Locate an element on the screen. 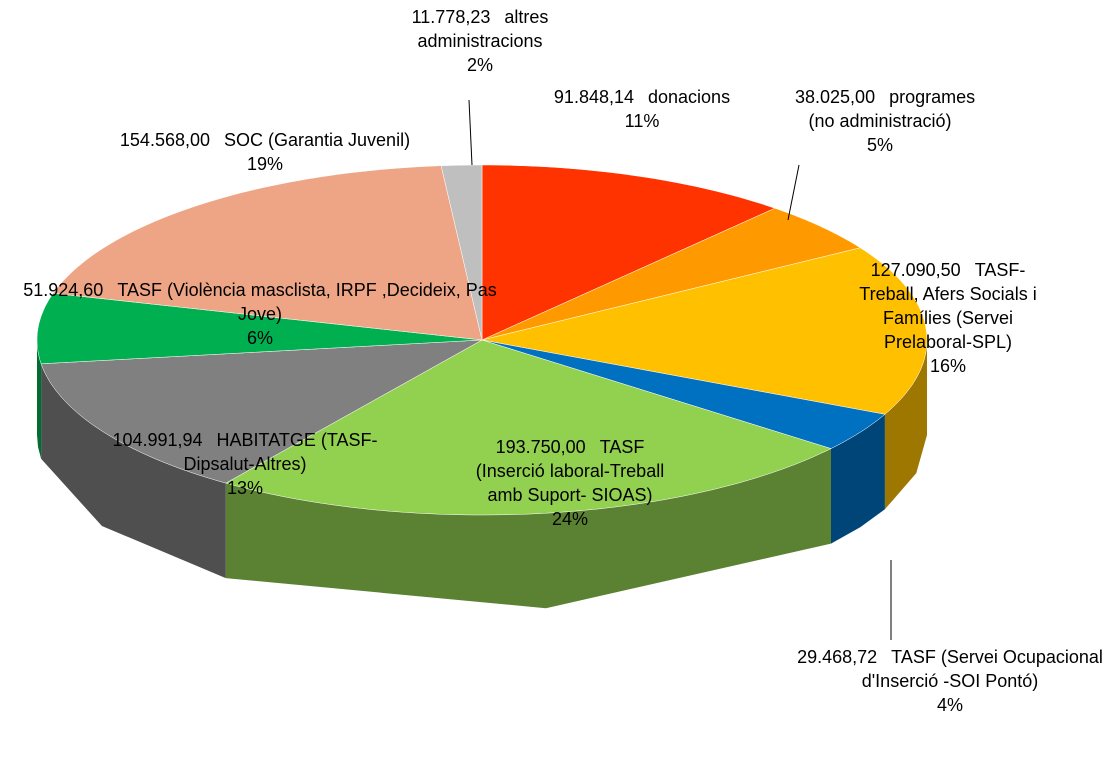 This screenshot has width=1105, height=760. data-label: 11.778,23 altres administracions 2% is located at coordinates (480, 41).